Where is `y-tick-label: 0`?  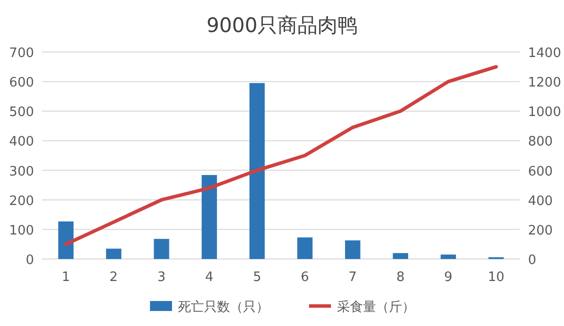 y-tick-label: 0 is located at coordinates (30, 260).